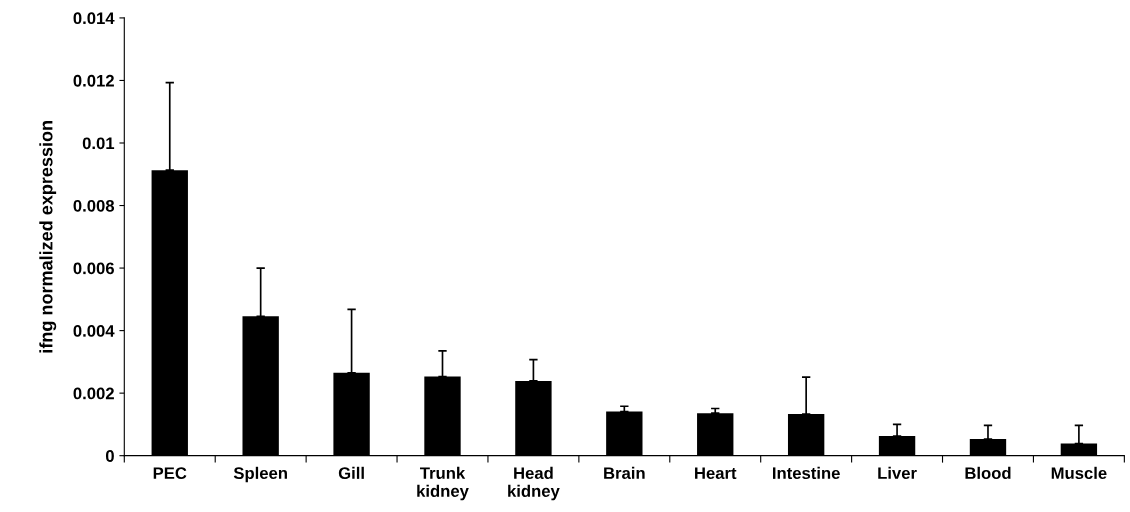  I want to click on x-tick-label: Brain, so click(624, 473).